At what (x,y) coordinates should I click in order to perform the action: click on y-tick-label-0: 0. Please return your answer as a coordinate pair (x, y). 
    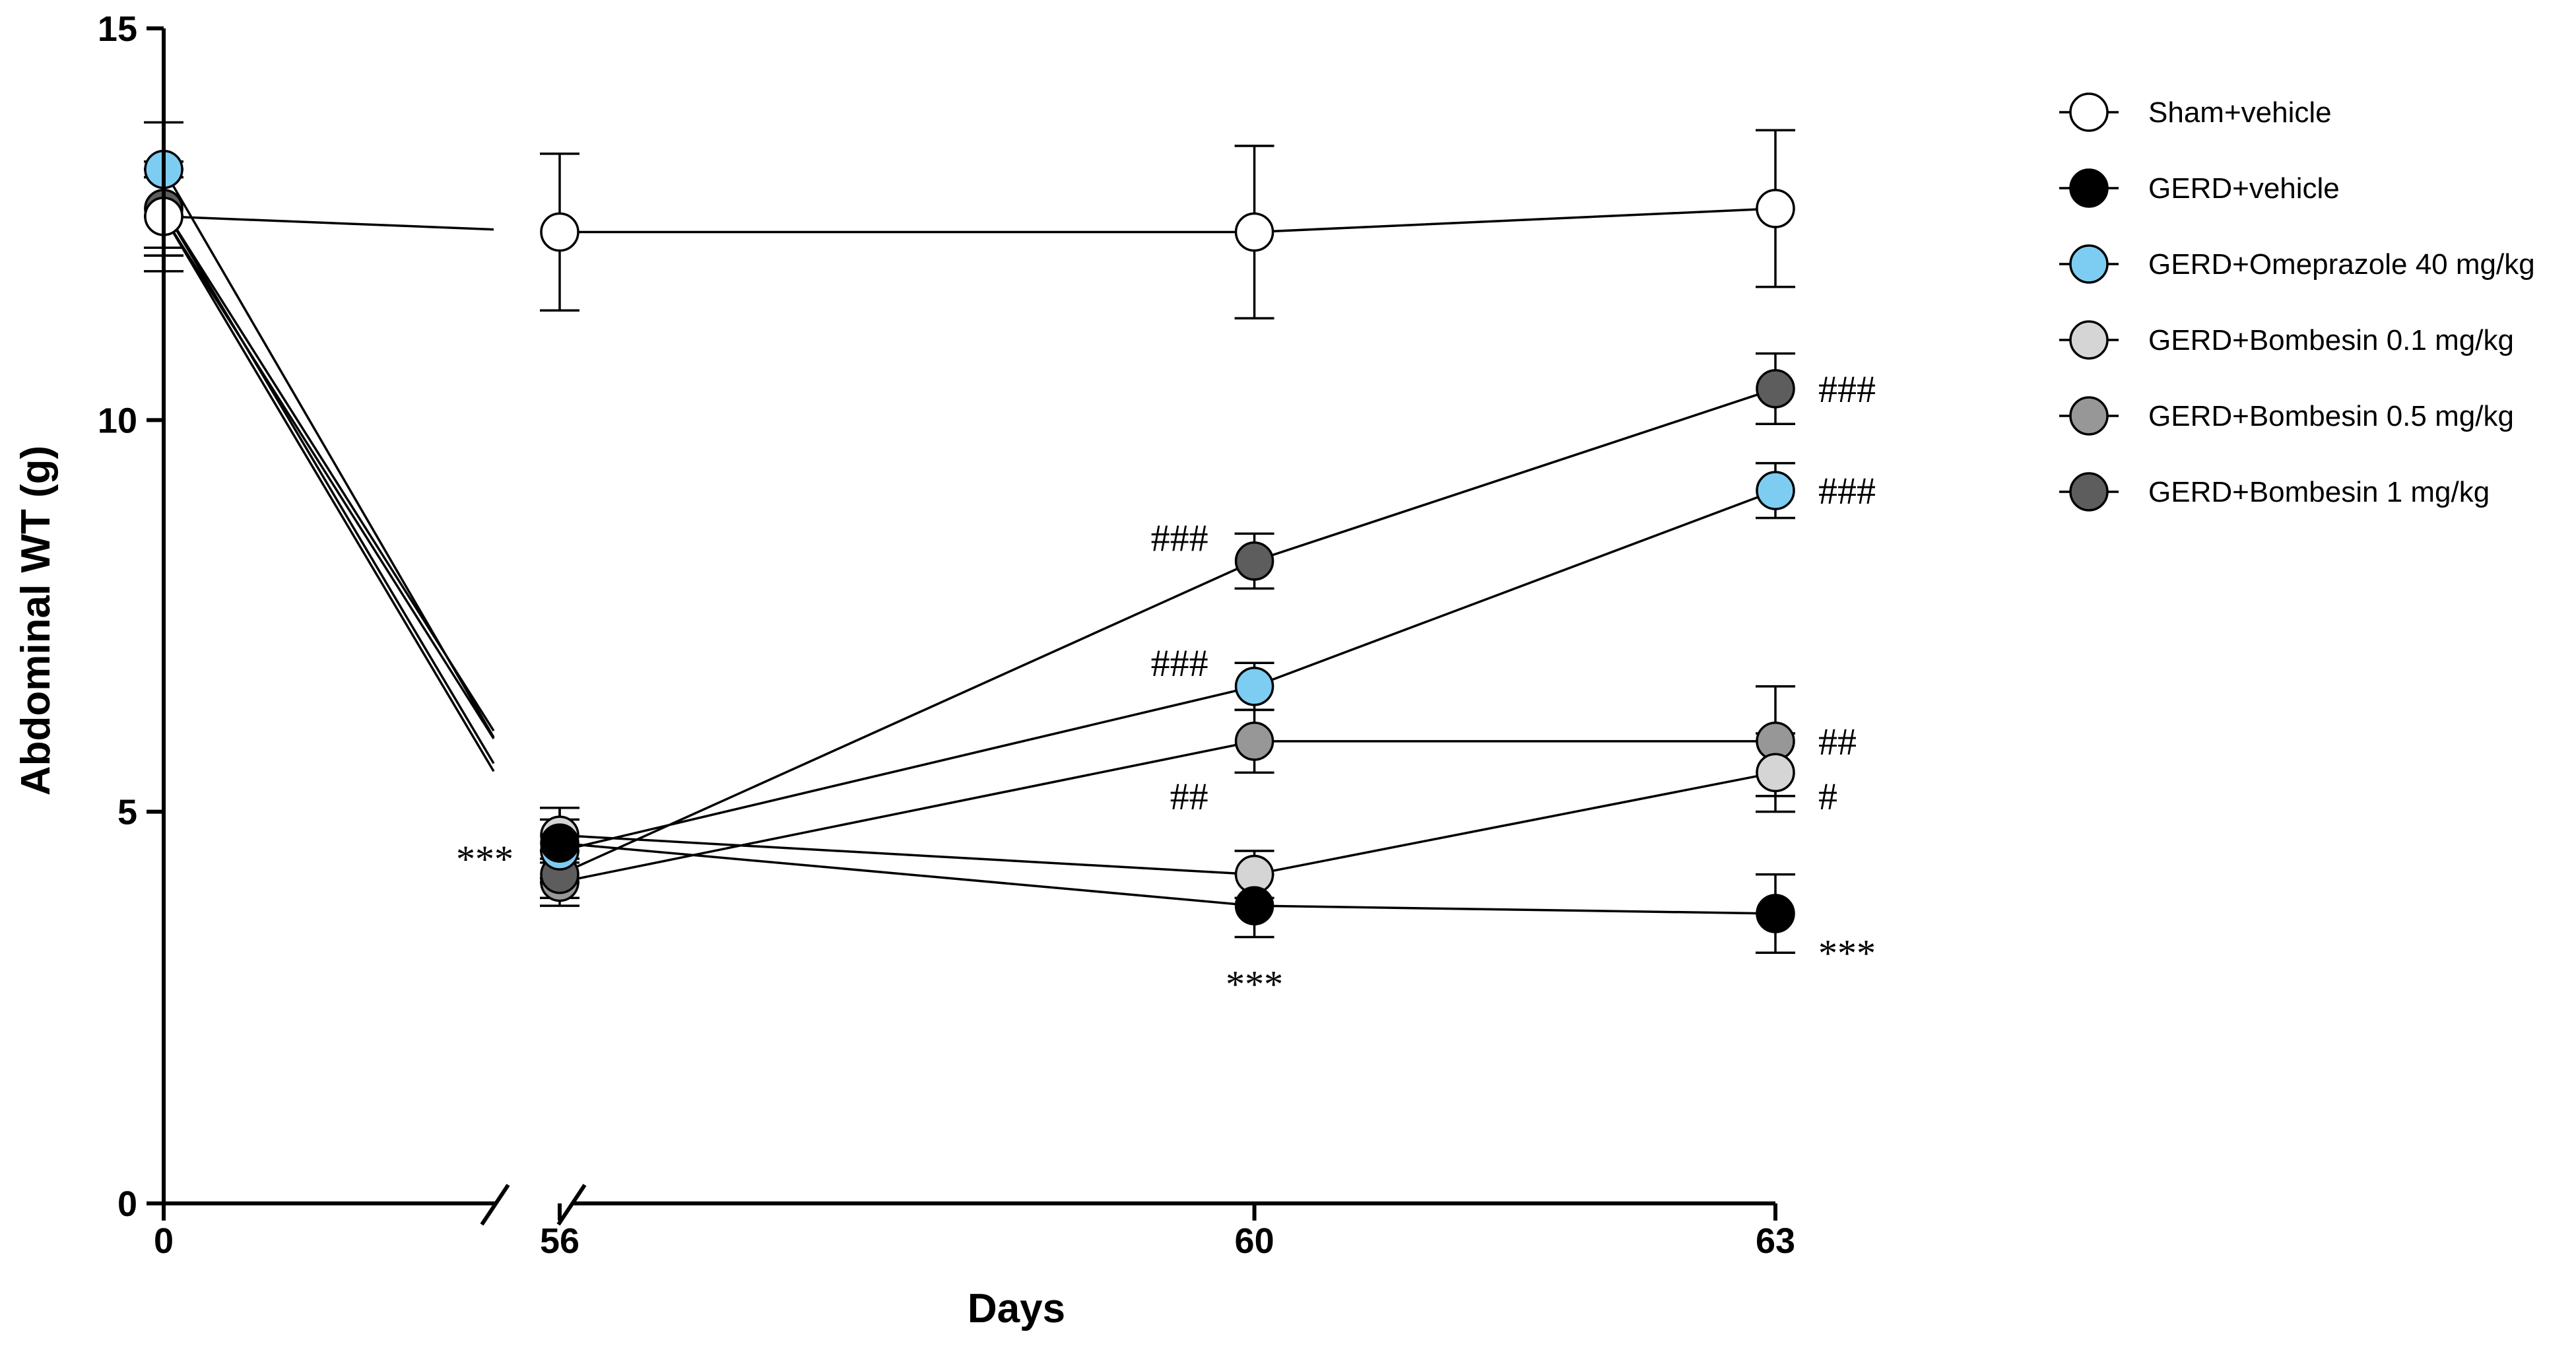
    Looking at the image, I should click on (127, 1204).